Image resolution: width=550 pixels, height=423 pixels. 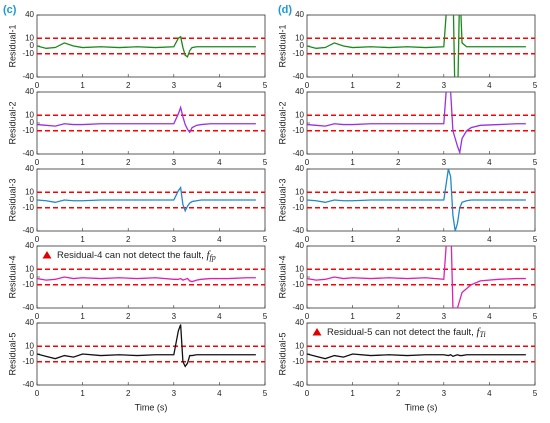 What do you see at coordinates (317, 332) in the screenshot?
I see `annotation-marker` at bounding box center [317, 332].